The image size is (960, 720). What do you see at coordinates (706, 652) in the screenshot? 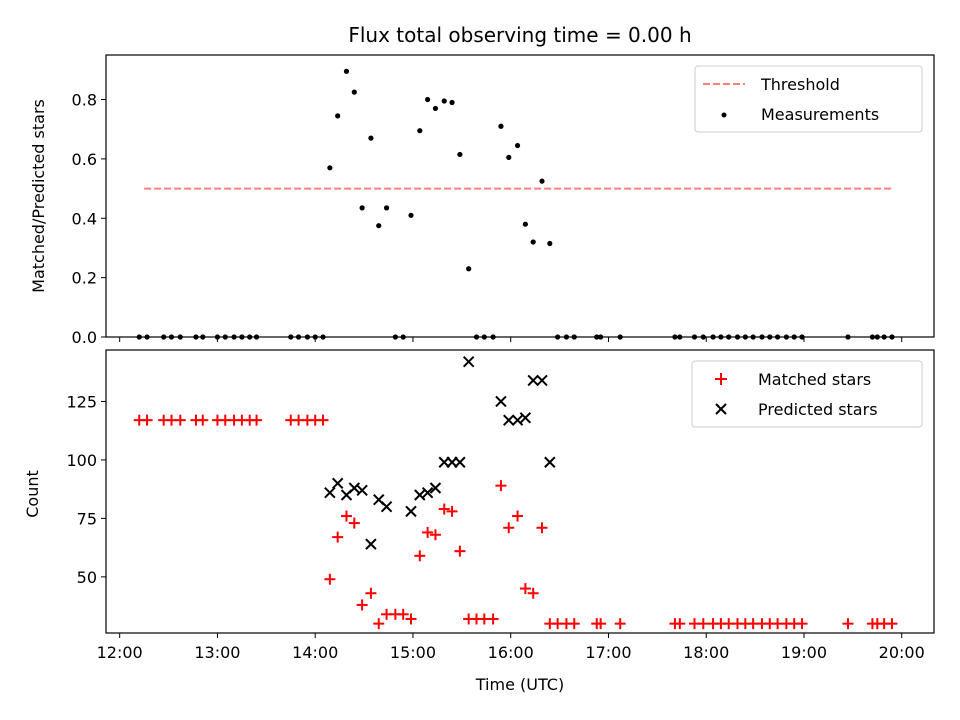
I see `x-tick-label: 18:00` at bounding box center [706, 652].